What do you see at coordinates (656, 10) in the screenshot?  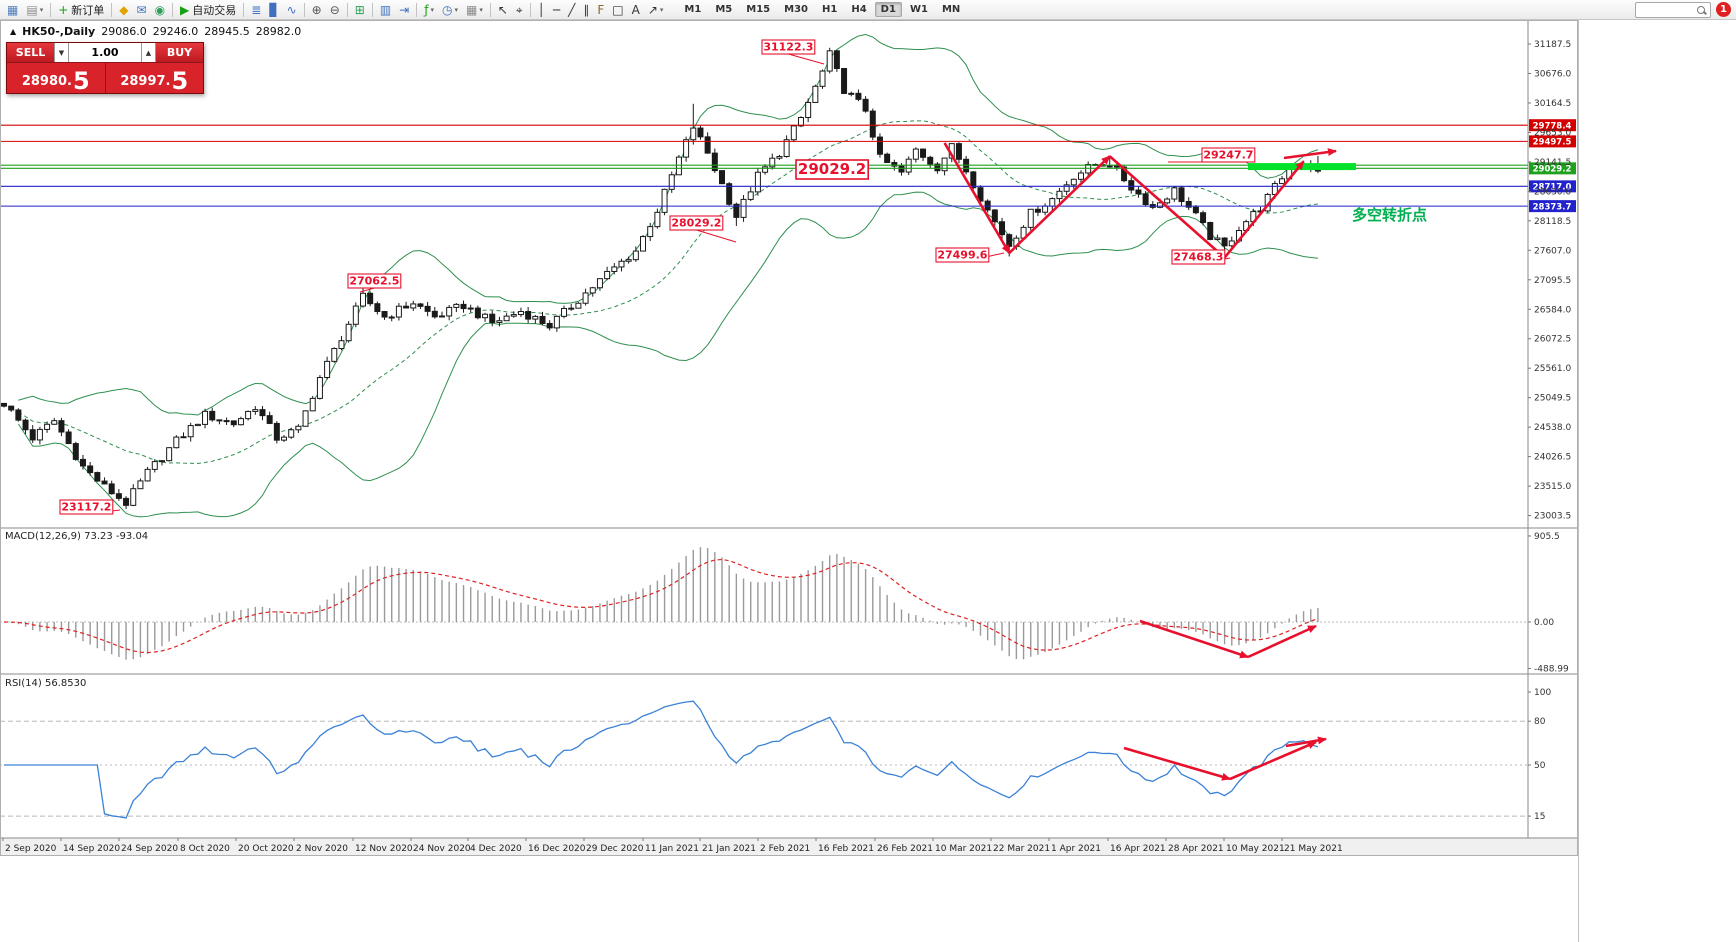 I see `arrows-tool-button: ↗ ▾` at bounding box center [656, 10].